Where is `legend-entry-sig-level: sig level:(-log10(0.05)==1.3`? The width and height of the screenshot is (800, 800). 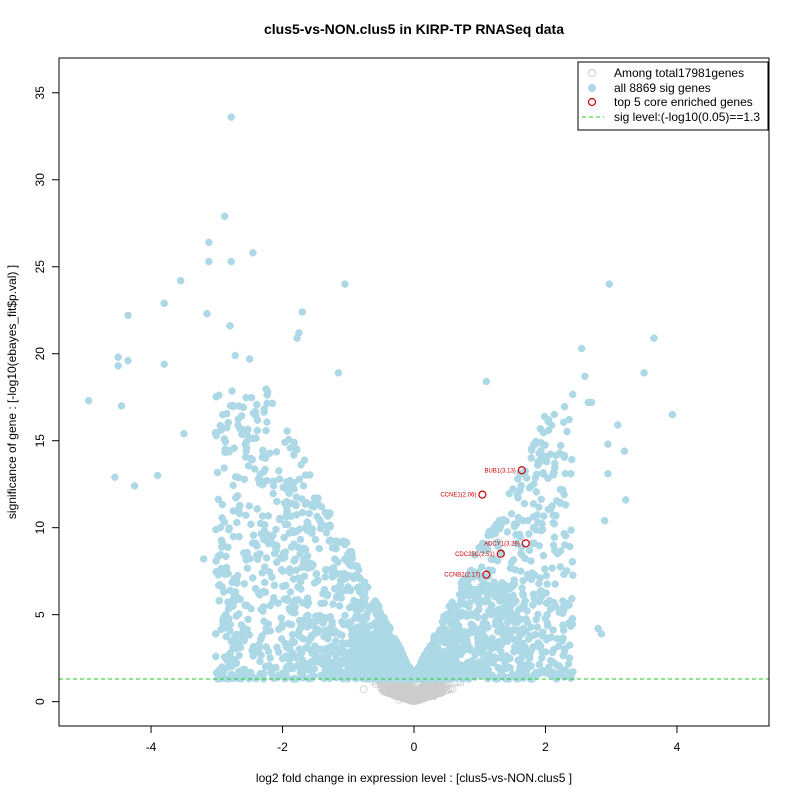 legend-entry-sig-level: sig level:(-log10(0.05)==1.3 is located at coordinates (687, 117).